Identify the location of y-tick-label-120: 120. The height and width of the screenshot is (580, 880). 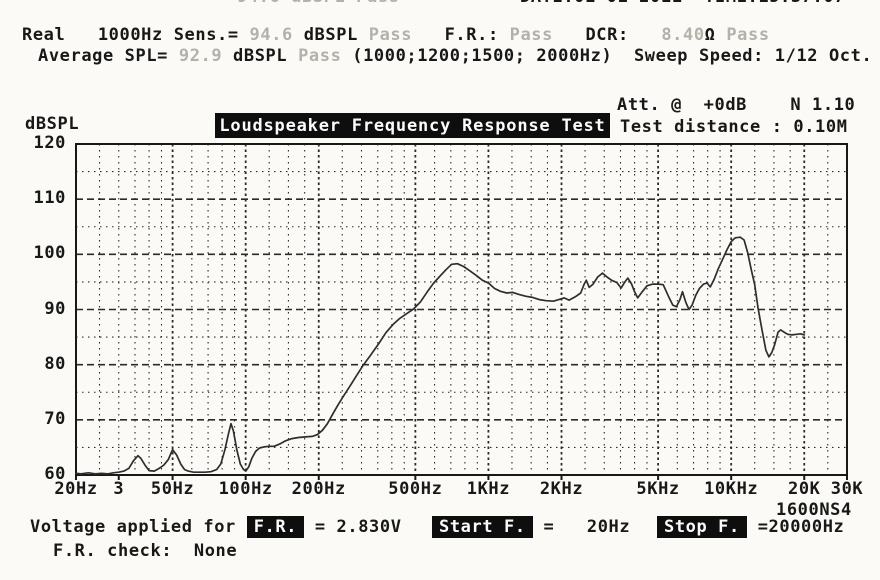
(49, 143).